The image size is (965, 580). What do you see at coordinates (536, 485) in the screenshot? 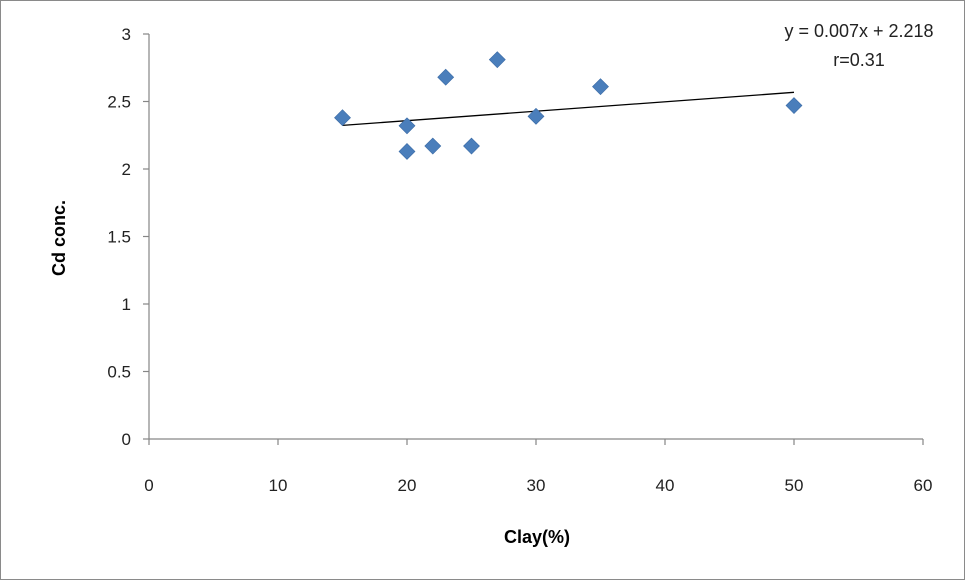
I see `x-tick-label: 30` at bounding box center [536, 485].